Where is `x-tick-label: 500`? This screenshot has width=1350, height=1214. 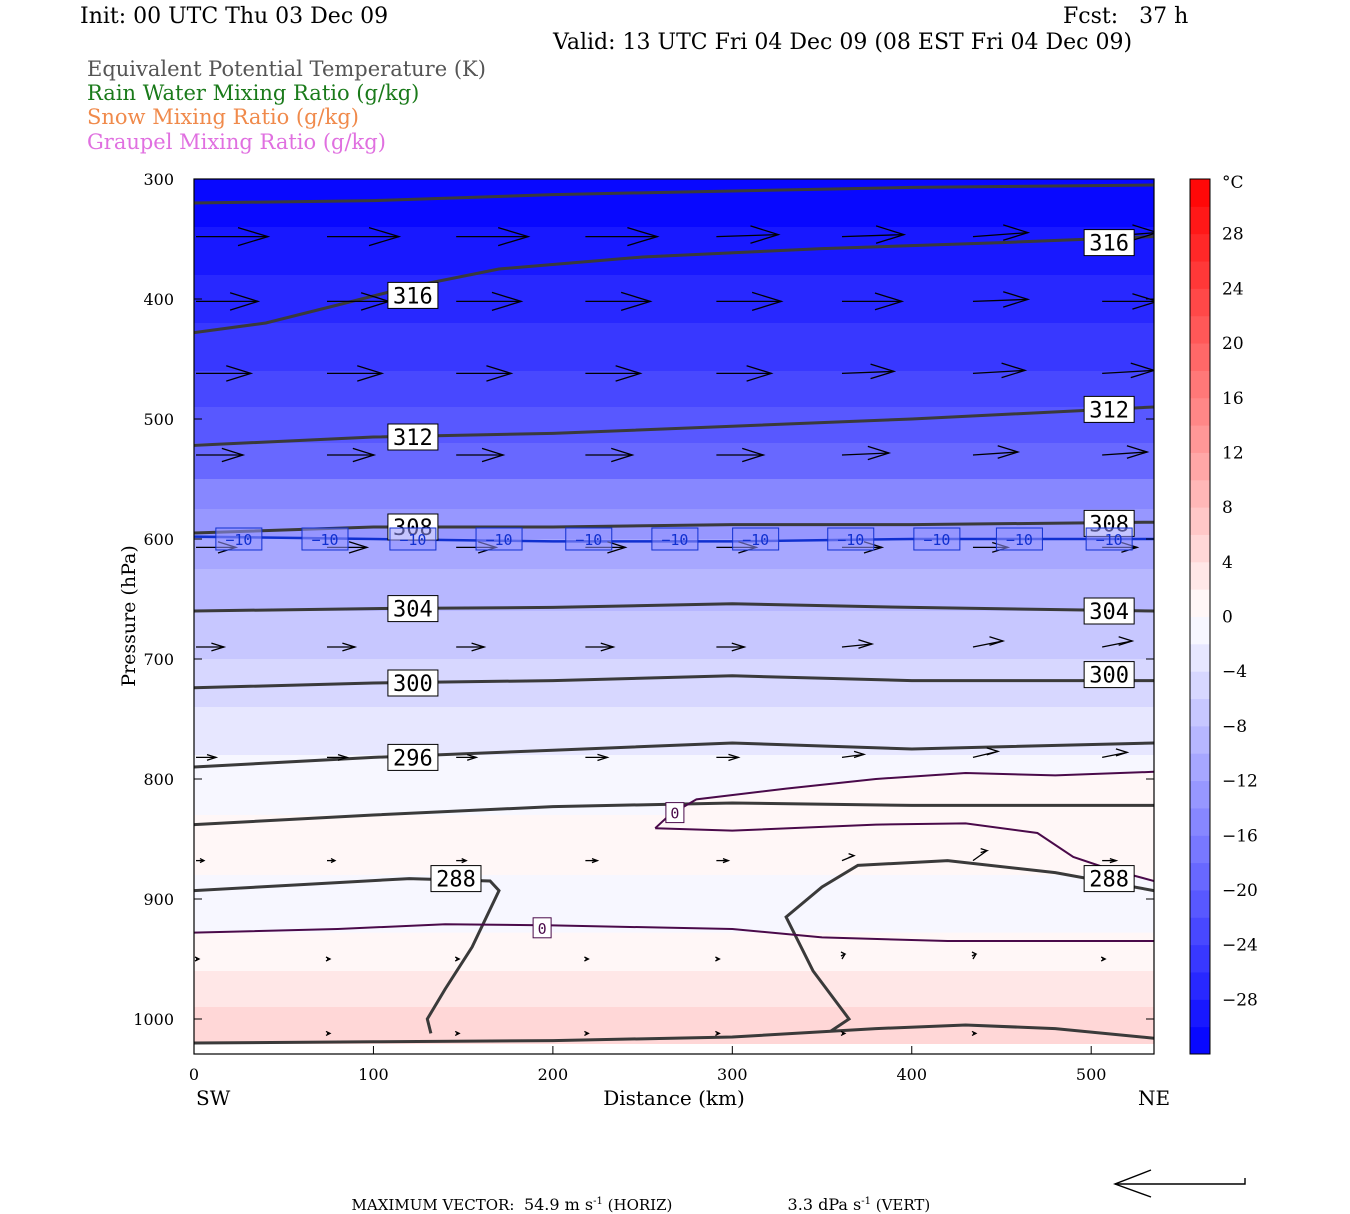
x-tick-label: 500 is located at coordinates (1091, 1074).